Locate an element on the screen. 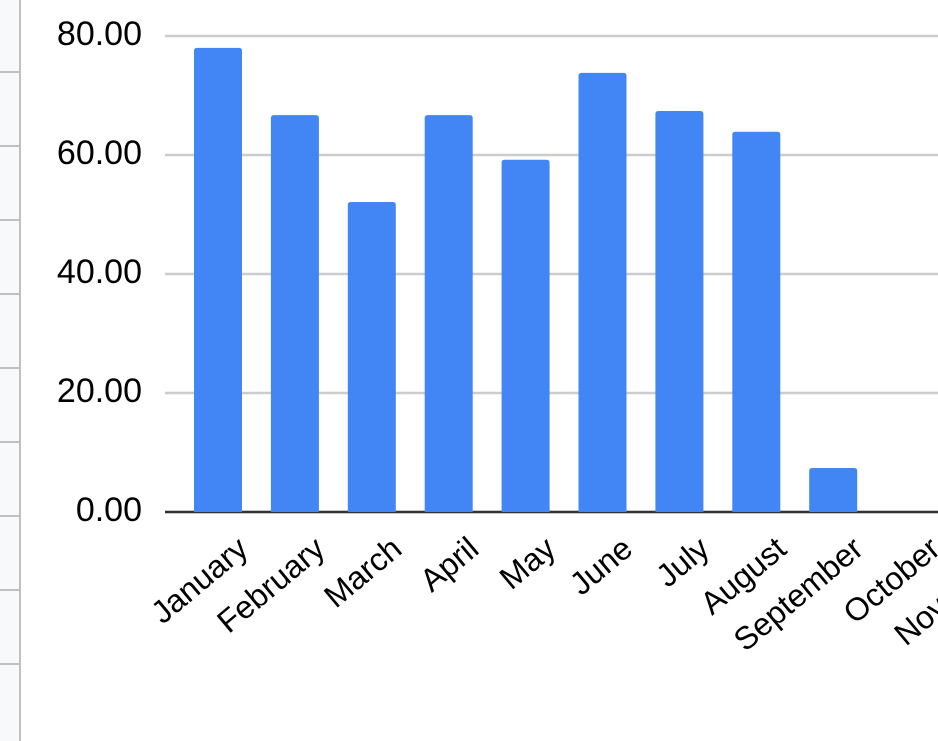 This screenshot has height=741, width=938. x-tick-label: May is located at coordinates (527, 563).